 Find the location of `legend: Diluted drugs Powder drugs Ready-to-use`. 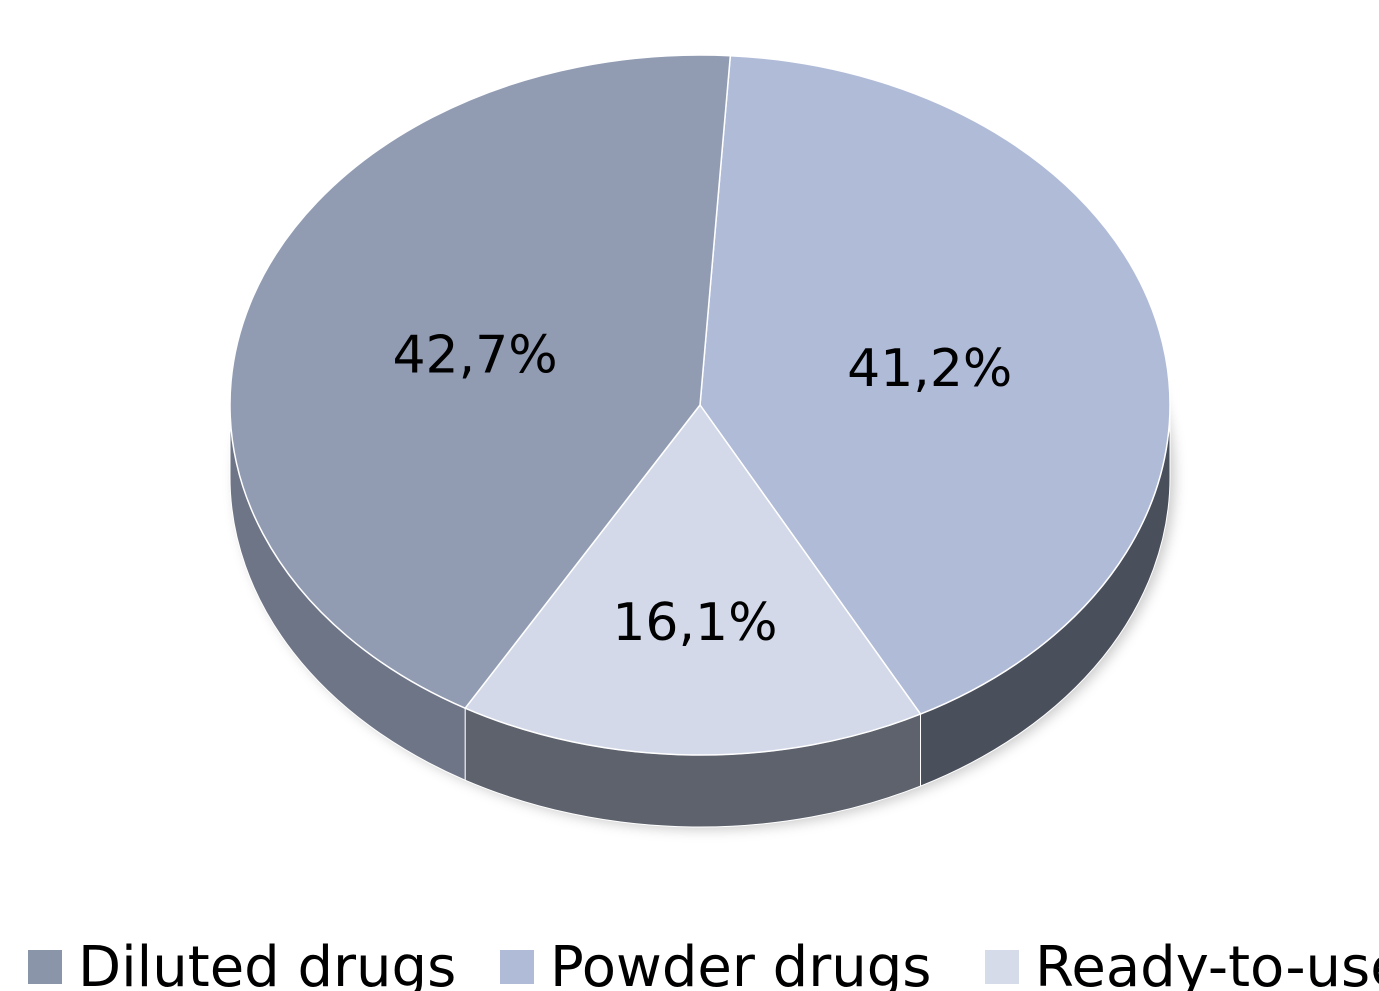

legend: Diluted drugs Powder drugs Ready-to-use is located at coordinates (703, 963).